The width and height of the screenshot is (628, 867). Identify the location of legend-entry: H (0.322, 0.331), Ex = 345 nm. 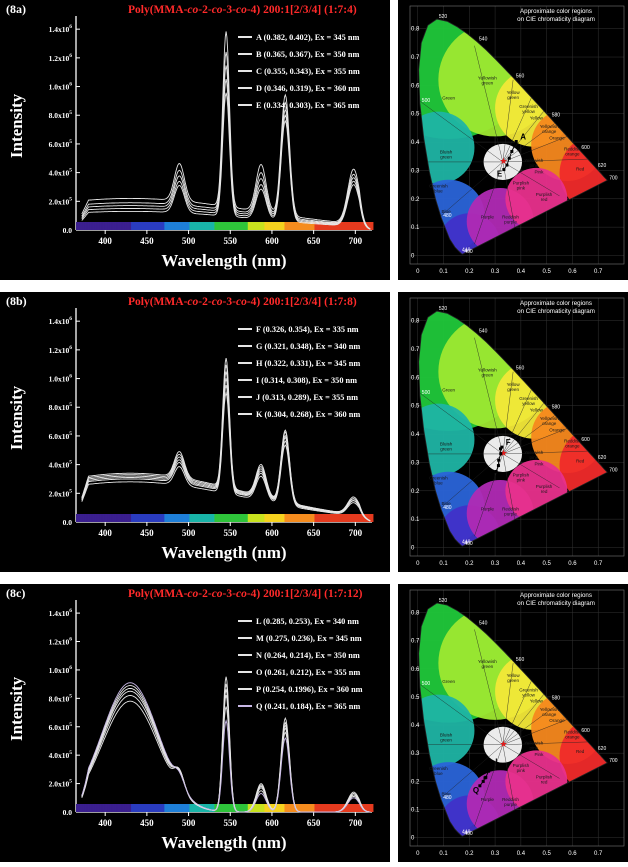
(308, 363).